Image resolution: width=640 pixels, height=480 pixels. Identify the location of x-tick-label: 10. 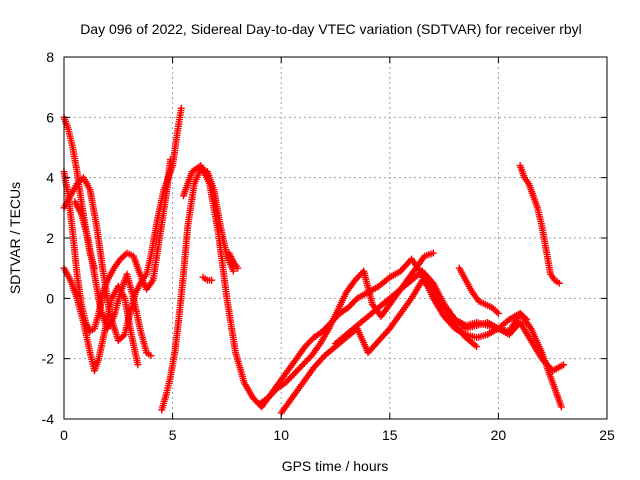
(281, 435).